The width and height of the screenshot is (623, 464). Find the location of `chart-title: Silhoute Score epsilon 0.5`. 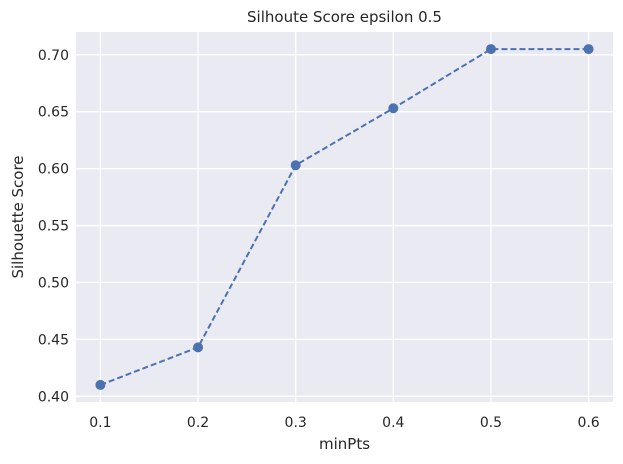

chart-title: Silhoute Score epsilon 0.5 is located at coordinates (344, 17).